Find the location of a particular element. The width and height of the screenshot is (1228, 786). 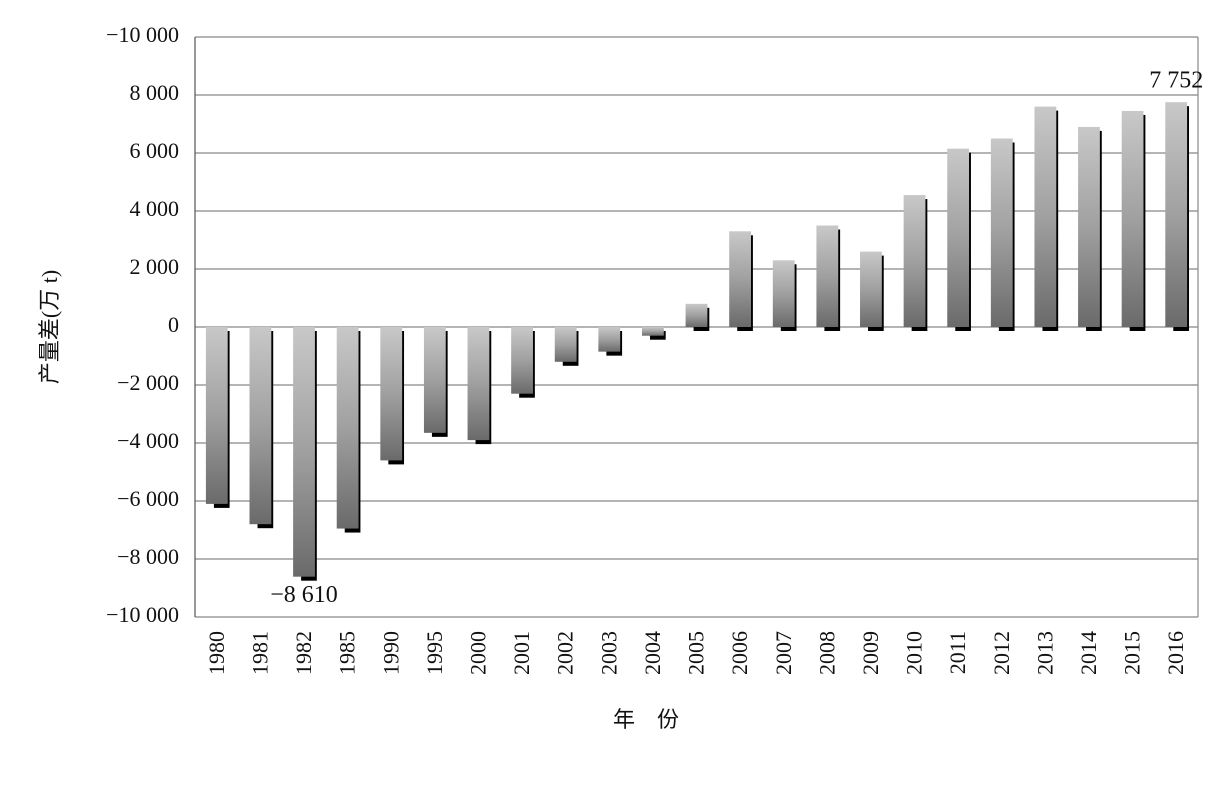

x-tick-label: 2010 is located at coordinates (914, 653).